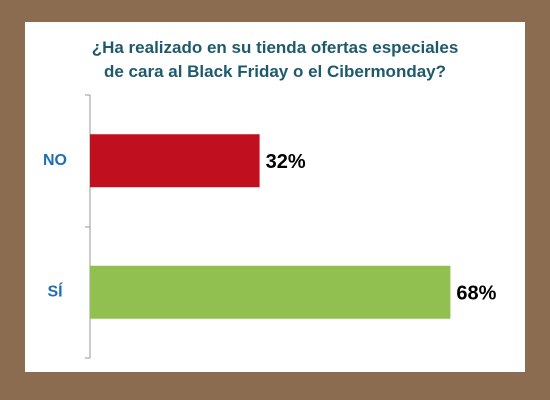 The width and height of the screenshot is (550, 400). I want to click on value-label: 32%, so click(286, 162).